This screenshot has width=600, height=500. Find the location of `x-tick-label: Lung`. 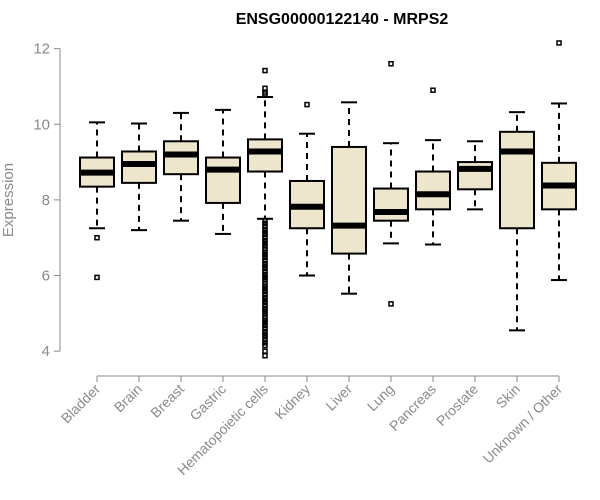

x-tick-label: Lung is located at coordinates (380, 397).